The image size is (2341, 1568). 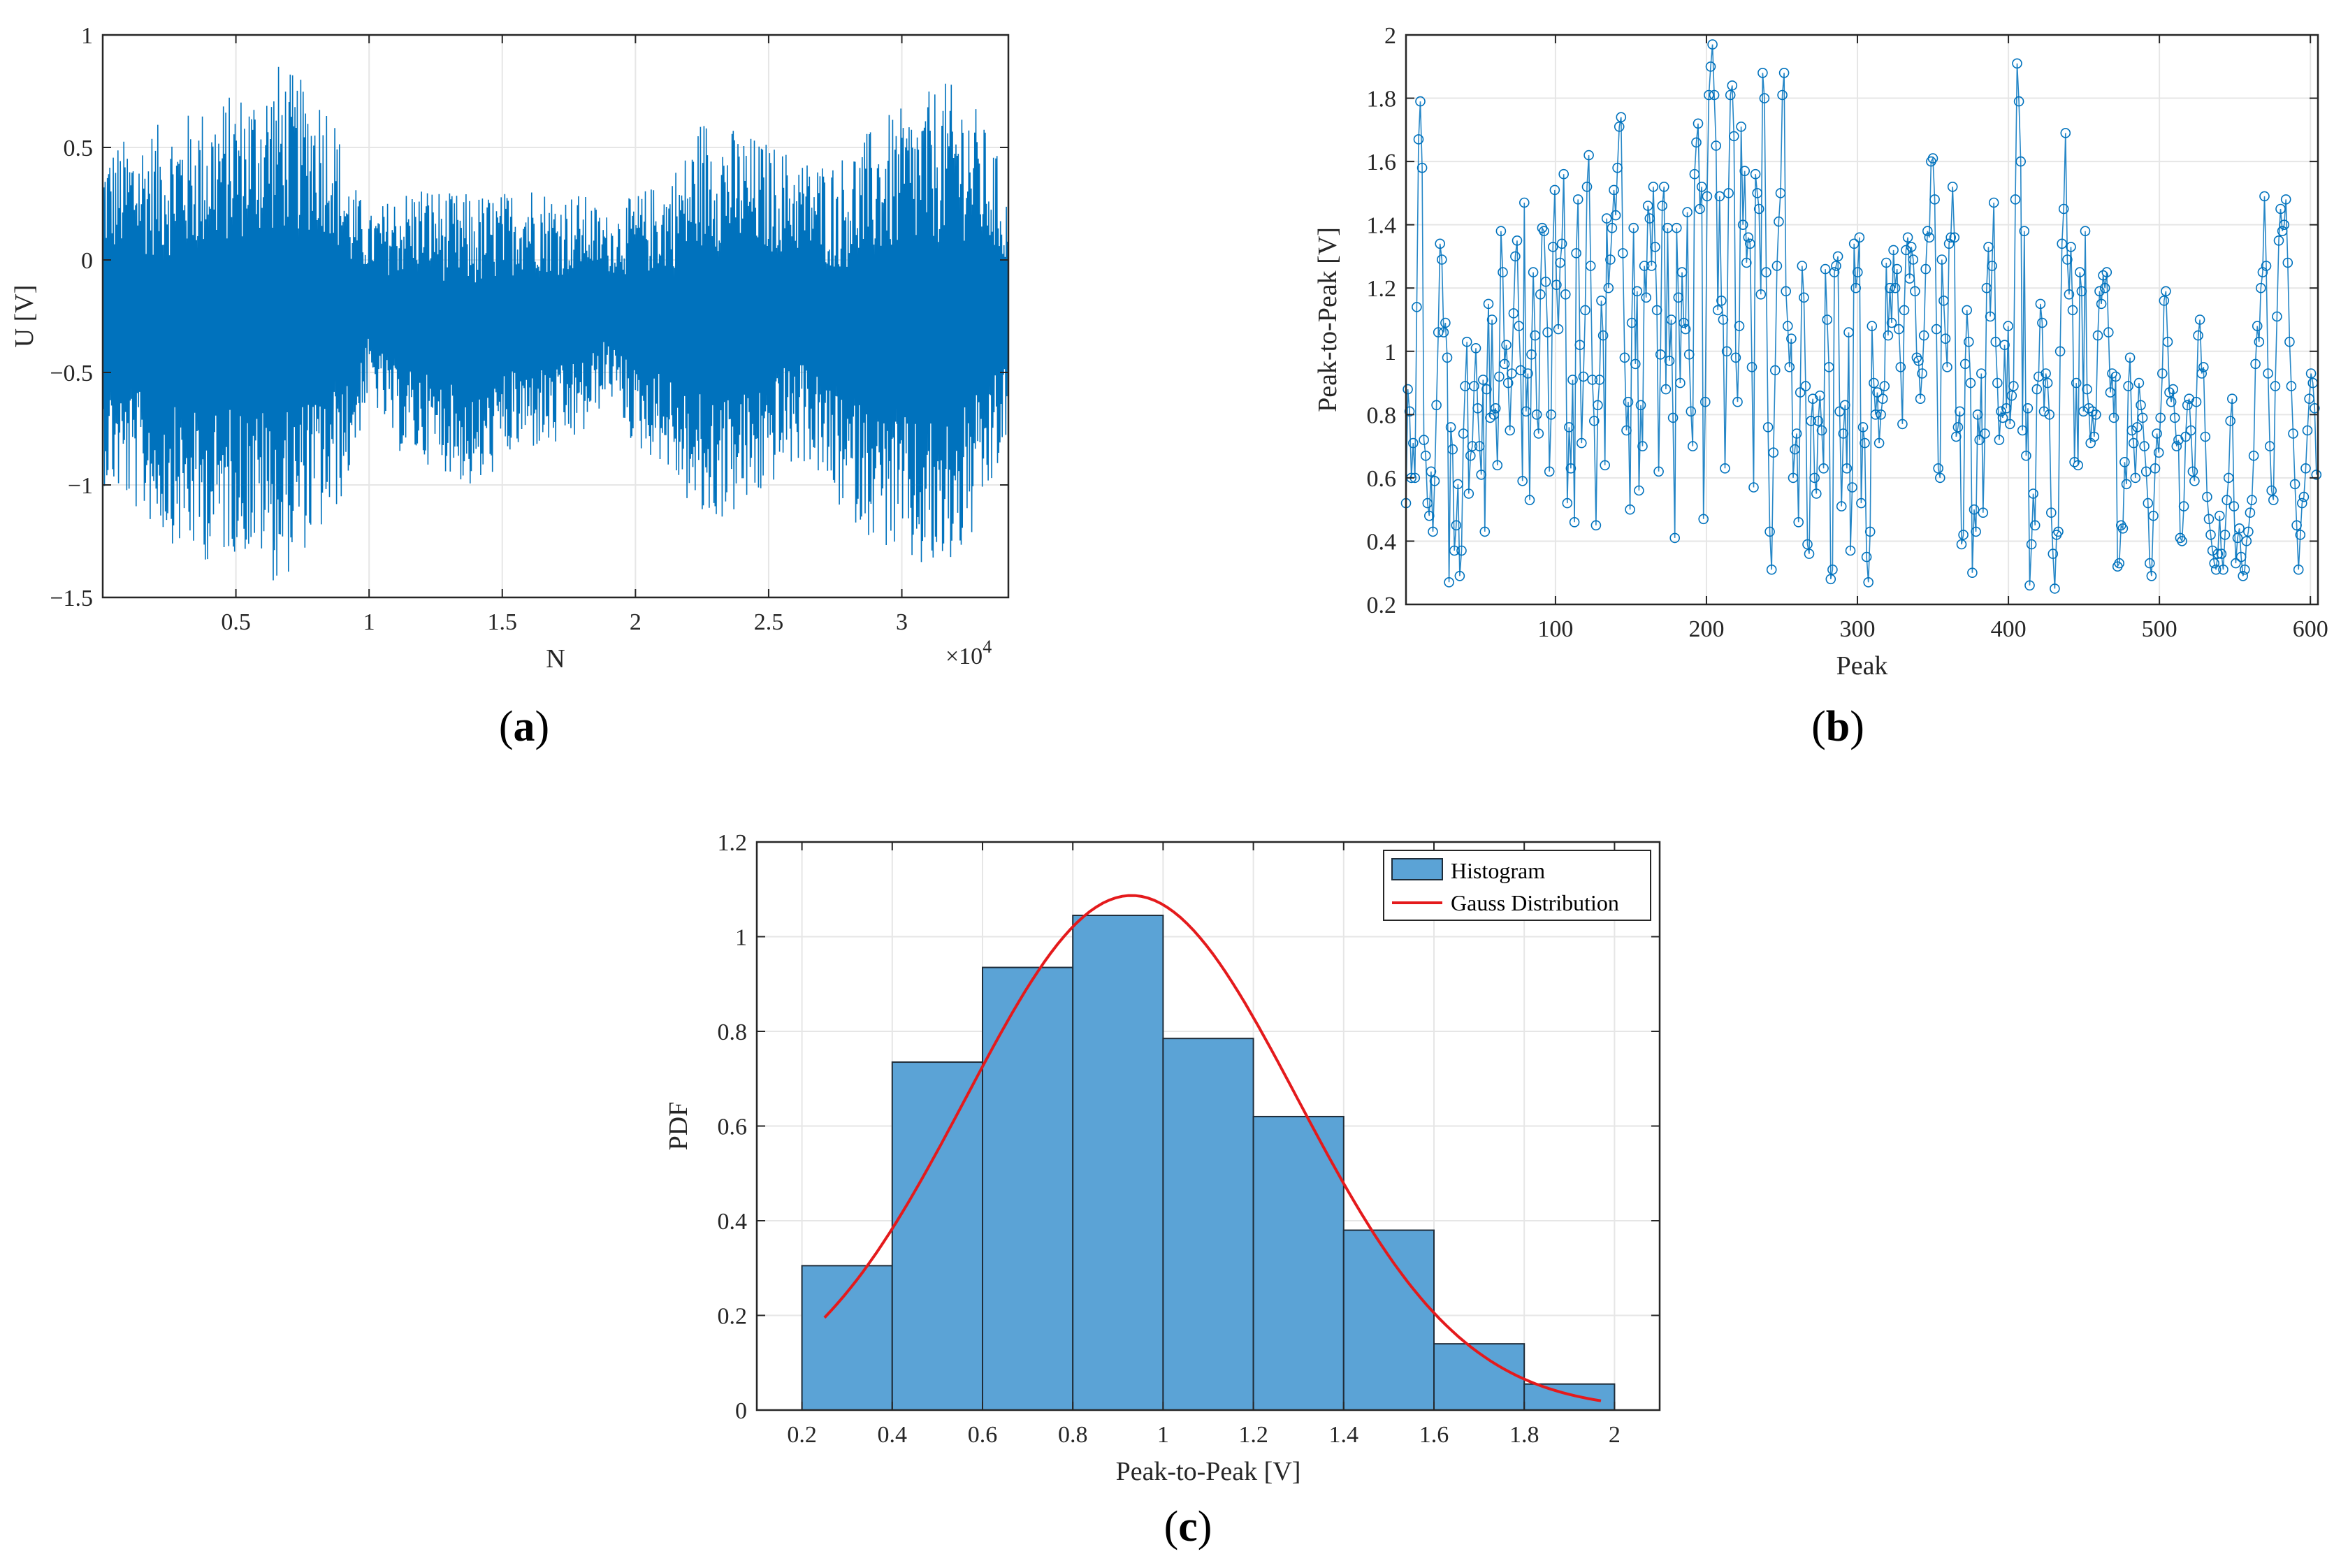 What do you see at coordinates (555, 323) in the screenshot?
I see `signal-line` at bounding box center [555, 323].